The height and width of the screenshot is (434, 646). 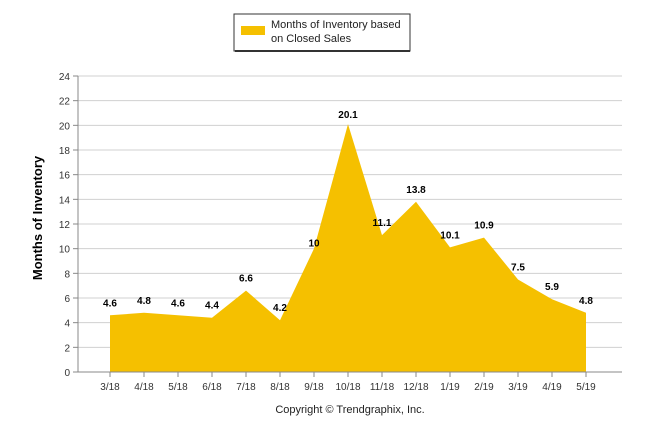 I want to click on legend-label-line2: on Closed Sales, so click(x=311, y=39).